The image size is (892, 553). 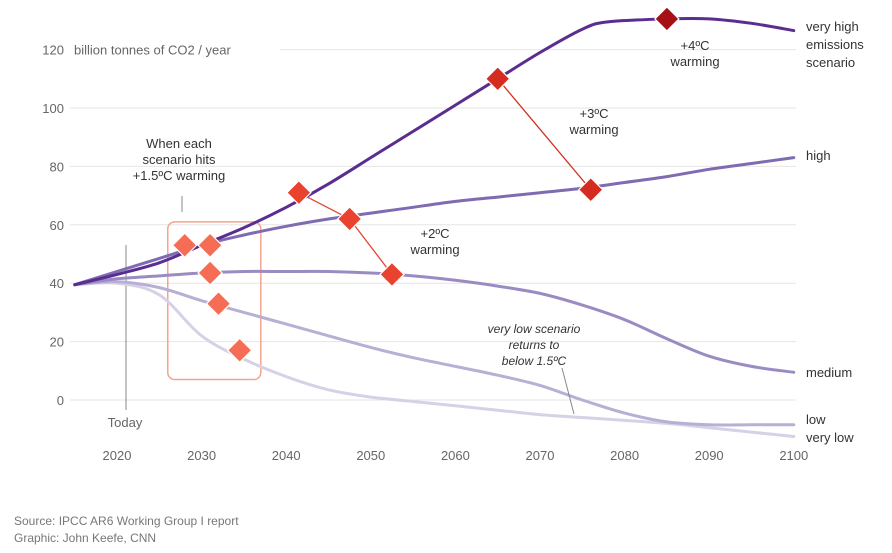 What do you see at coordinates (695, 45) in the screenshot?
I see `annotation-four: +4ºC` at bounding box center [695, 45].